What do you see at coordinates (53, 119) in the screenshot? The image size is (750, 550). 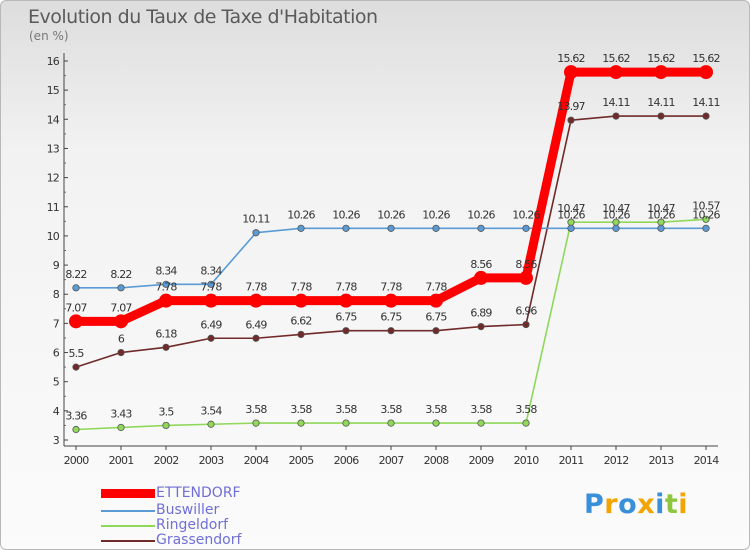 I see `y-tick-label: 14` at bounding box center [53, 119].